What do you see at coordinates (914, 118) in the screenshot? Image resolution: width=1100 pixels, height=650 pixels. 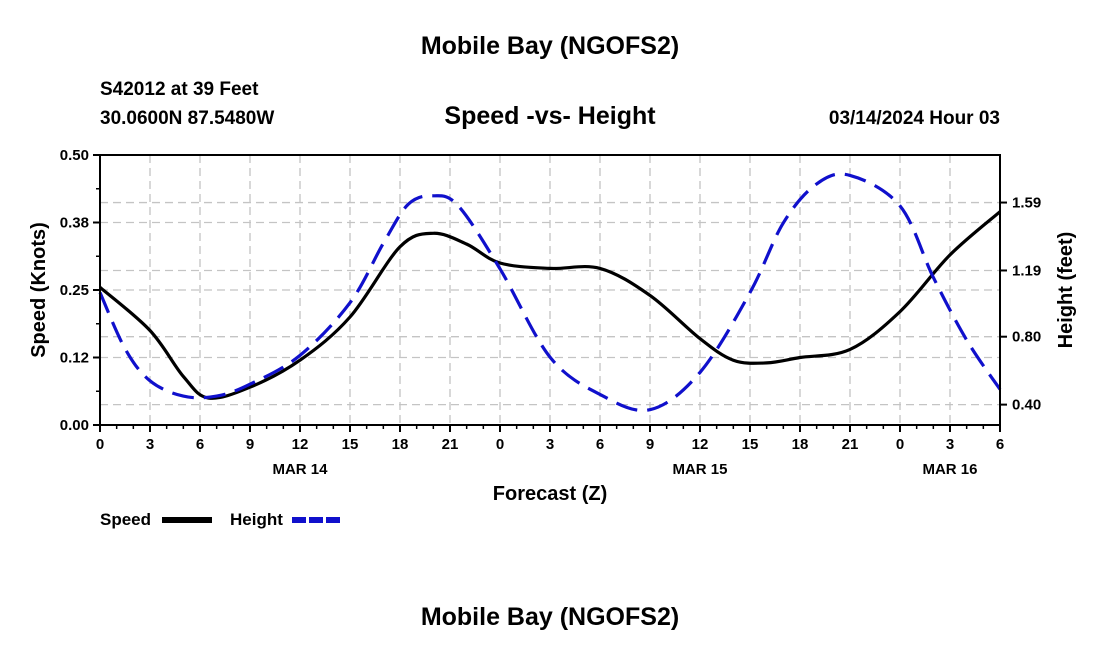 I see `datetime-label: 03/14/2024 Hour 03` at bounding box center [914, 118].